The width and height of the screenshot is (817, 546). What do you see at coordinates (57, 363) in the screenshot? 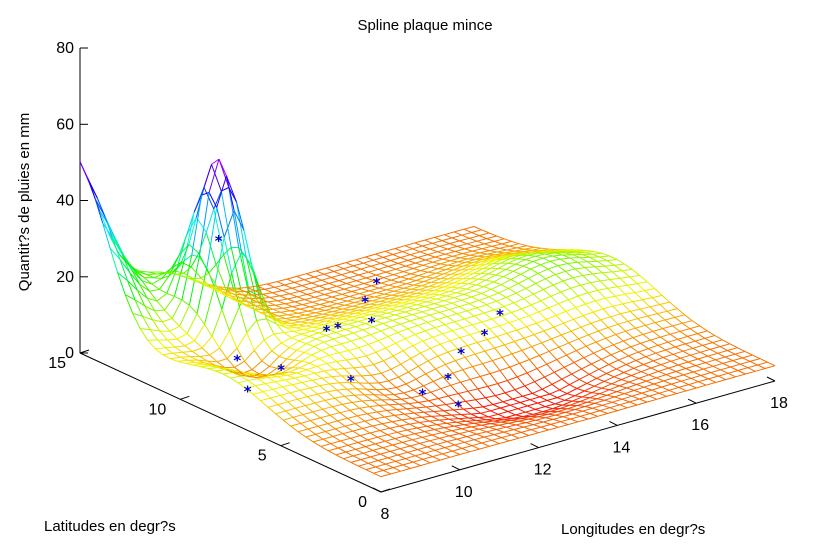
I see `y-tick-label: 15` at bounding box center [57, 363].